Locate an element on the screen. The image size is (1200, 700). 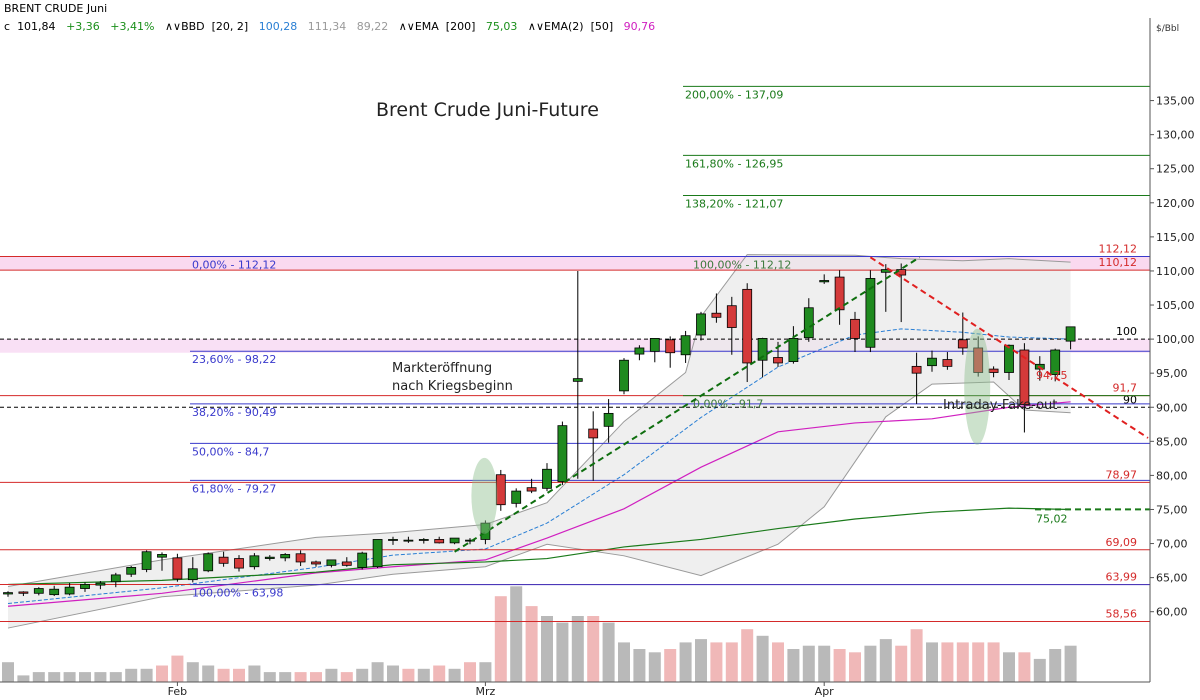
x-tick-label: Apr is located at coordinates (825, 691).